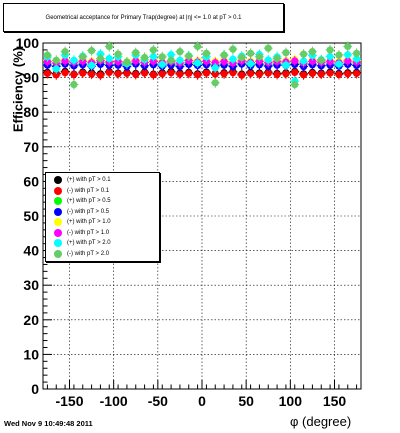 The height and width of the screenshot is (433, 400). I want to click on y-tick-label: 60, so click(31, 181).